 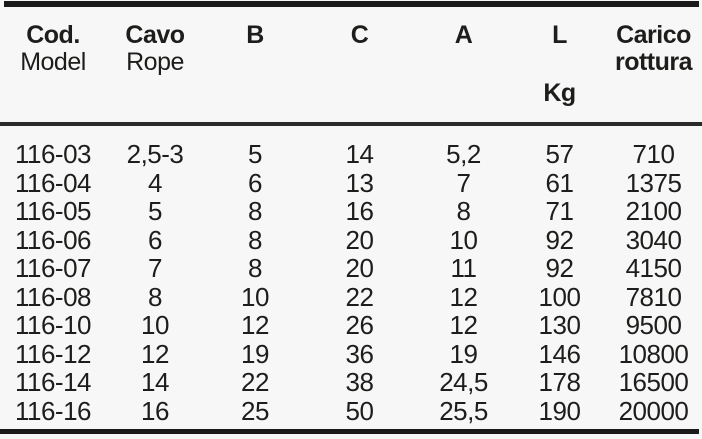 What do you see at coordinates (255, 182) in the screenshot?
I see `cell-b: 6` at bounding box center [255, 182].